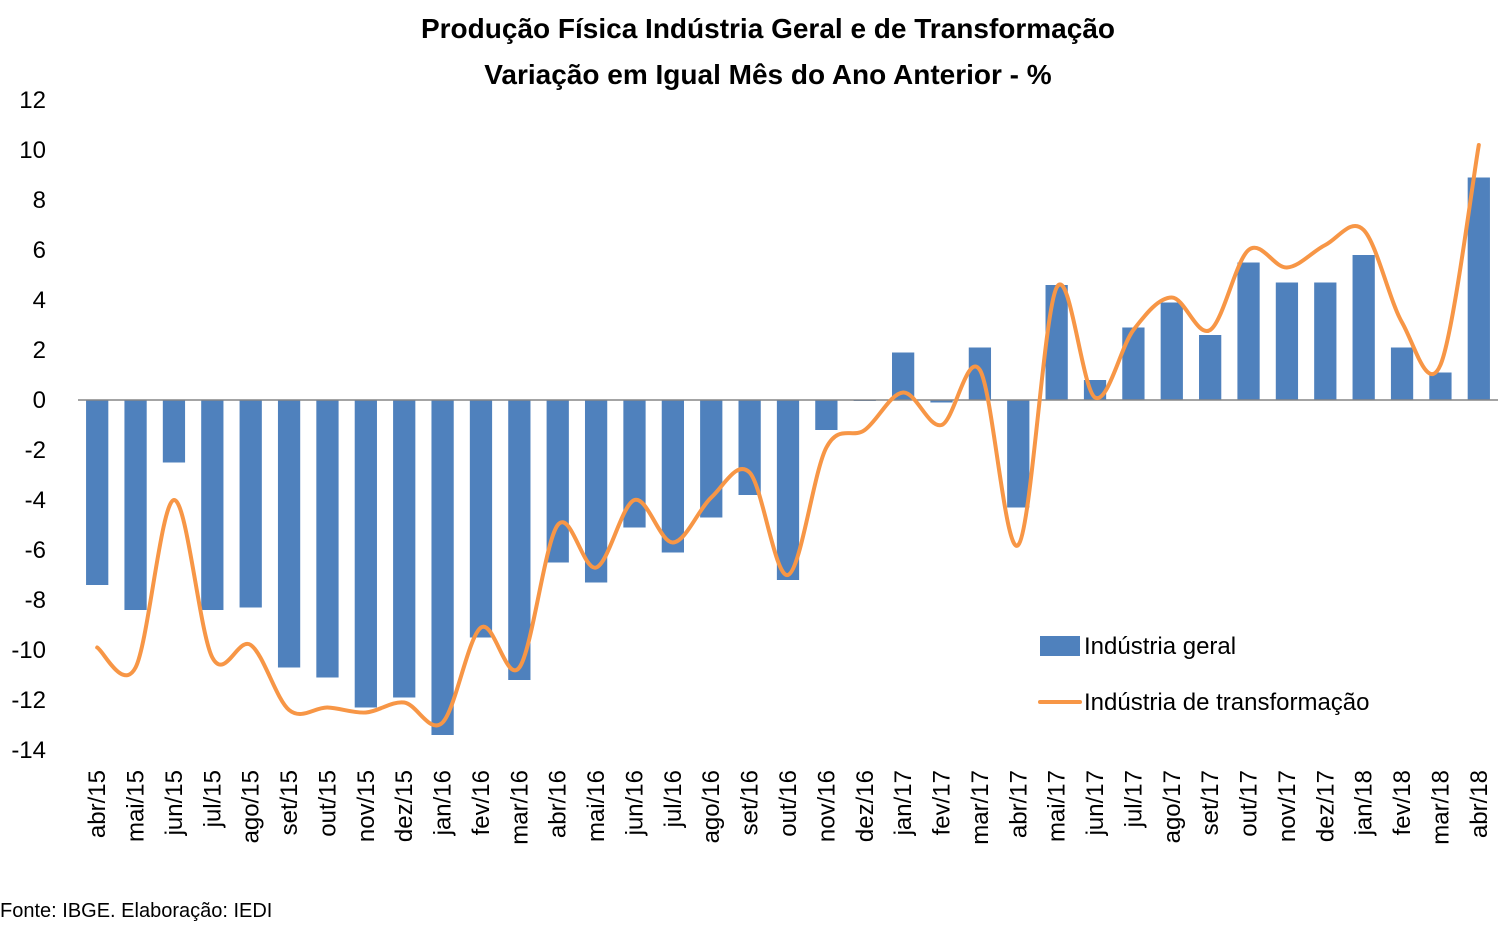  Describe the element at coordinates (39, 350) in the screenshot. I see `y-tick-label: 2` at that location.